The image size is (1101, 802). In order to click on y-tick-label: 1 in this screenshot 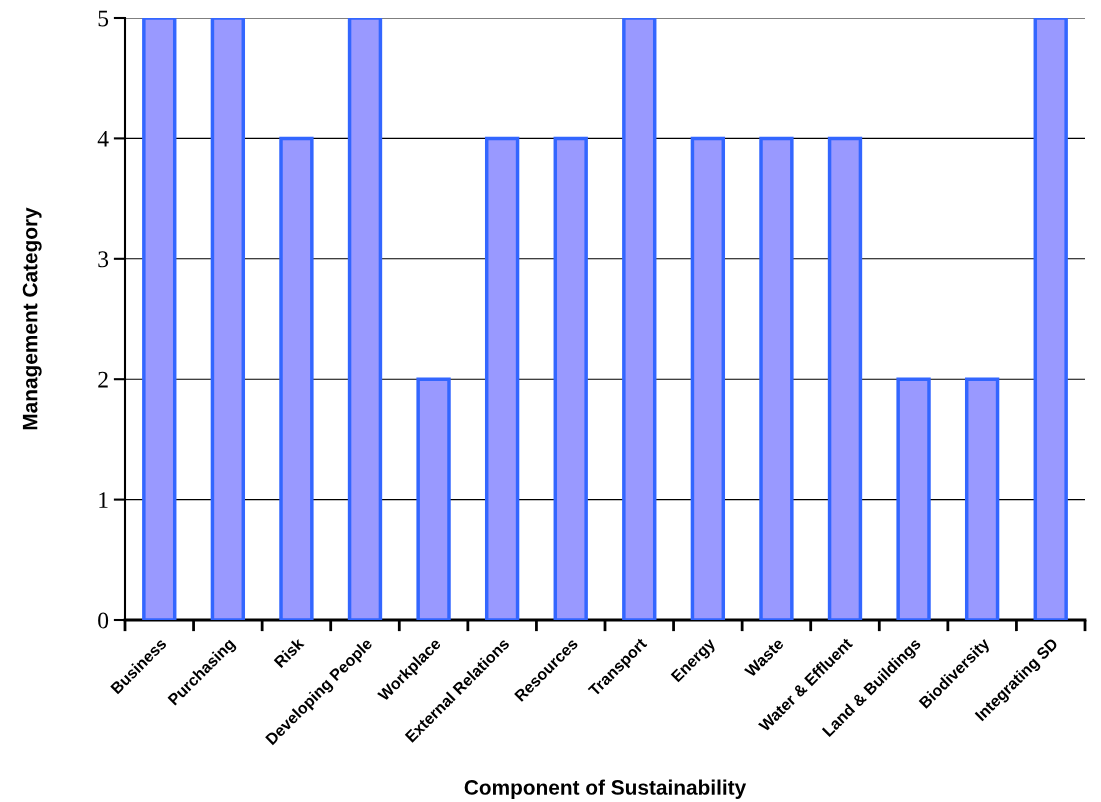, I will do `click(103, 500)`.